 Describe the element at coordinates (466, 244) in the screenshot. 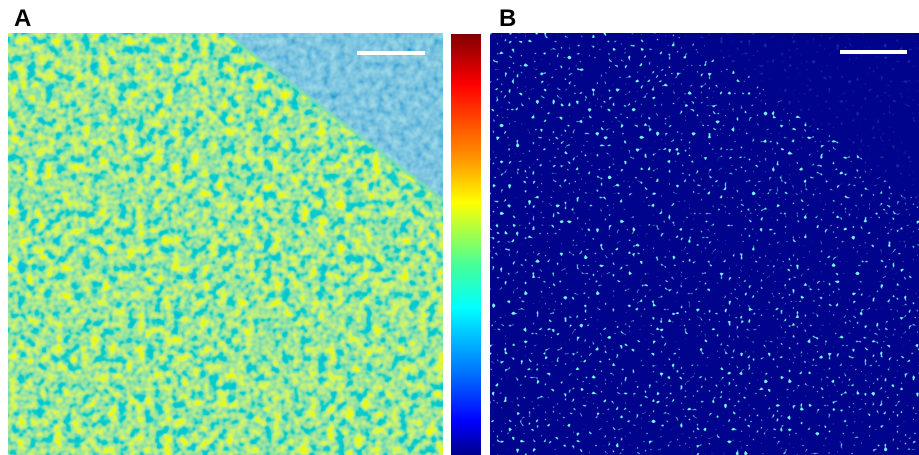

I see `colorbar` at that location.